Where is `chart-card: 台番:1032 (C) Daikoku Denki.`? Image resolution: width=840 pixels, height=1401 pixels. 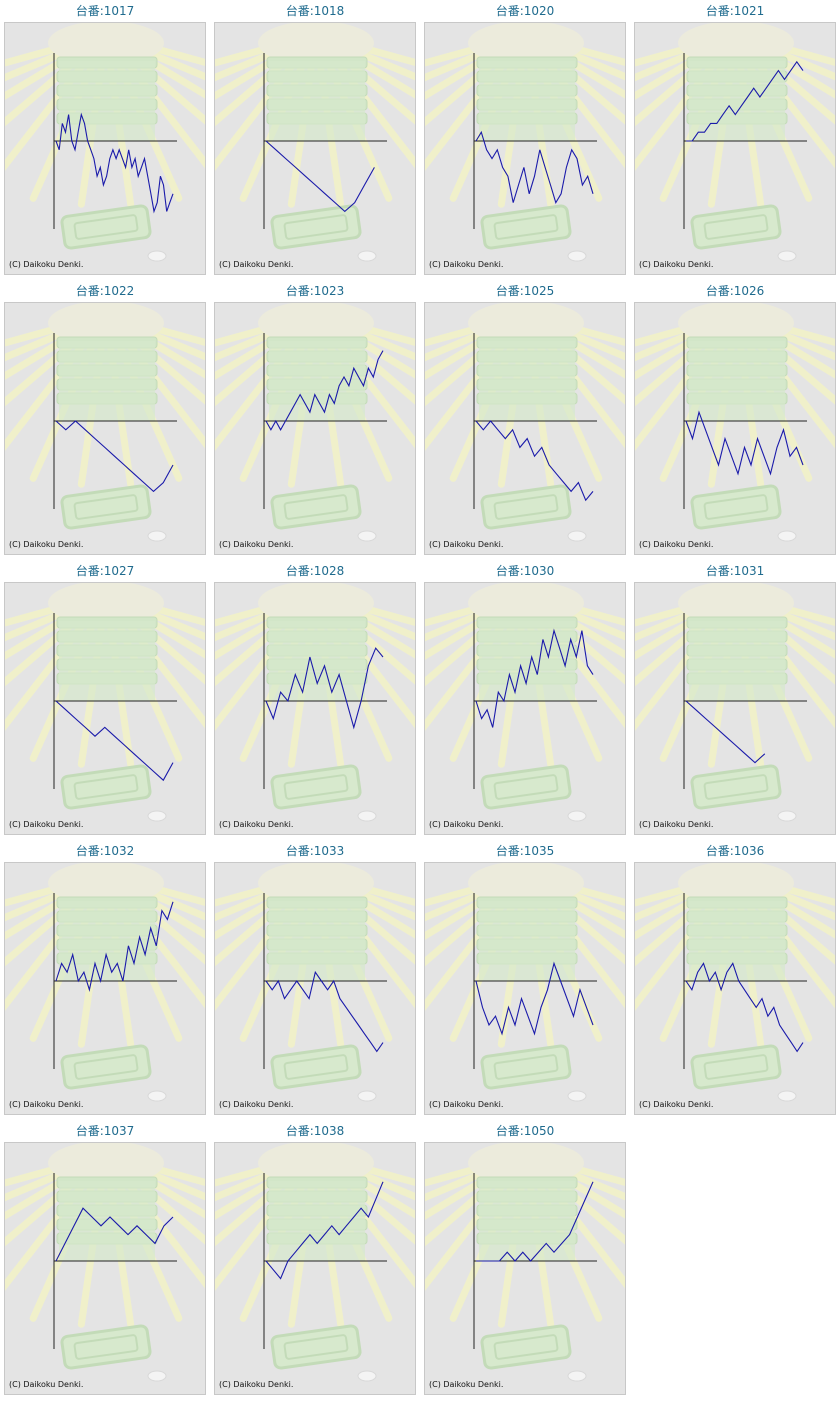 chart-card: 台番:1032 (C) Daikoku Denki. is located at coordinates (105, 980).